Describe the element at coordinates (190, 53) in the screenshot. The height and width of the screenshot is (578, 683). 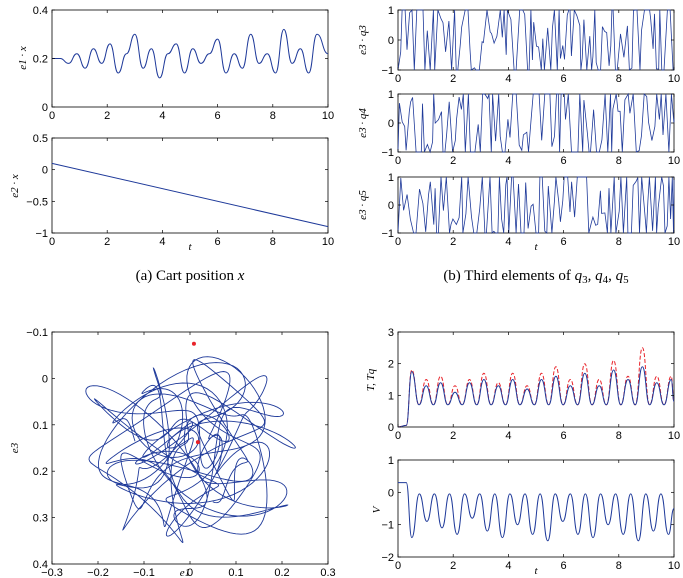
I see `series-line-a1` at that location.